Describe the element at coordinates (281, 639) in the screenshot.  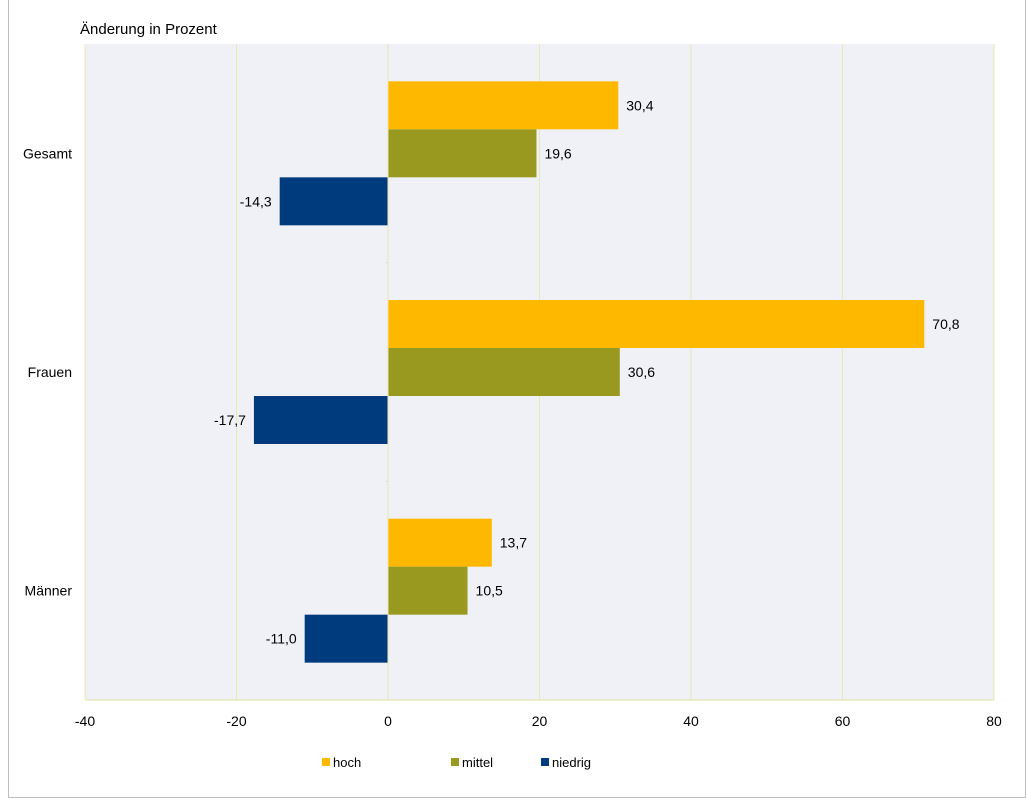
I see `data-label: -11,0` at that location.